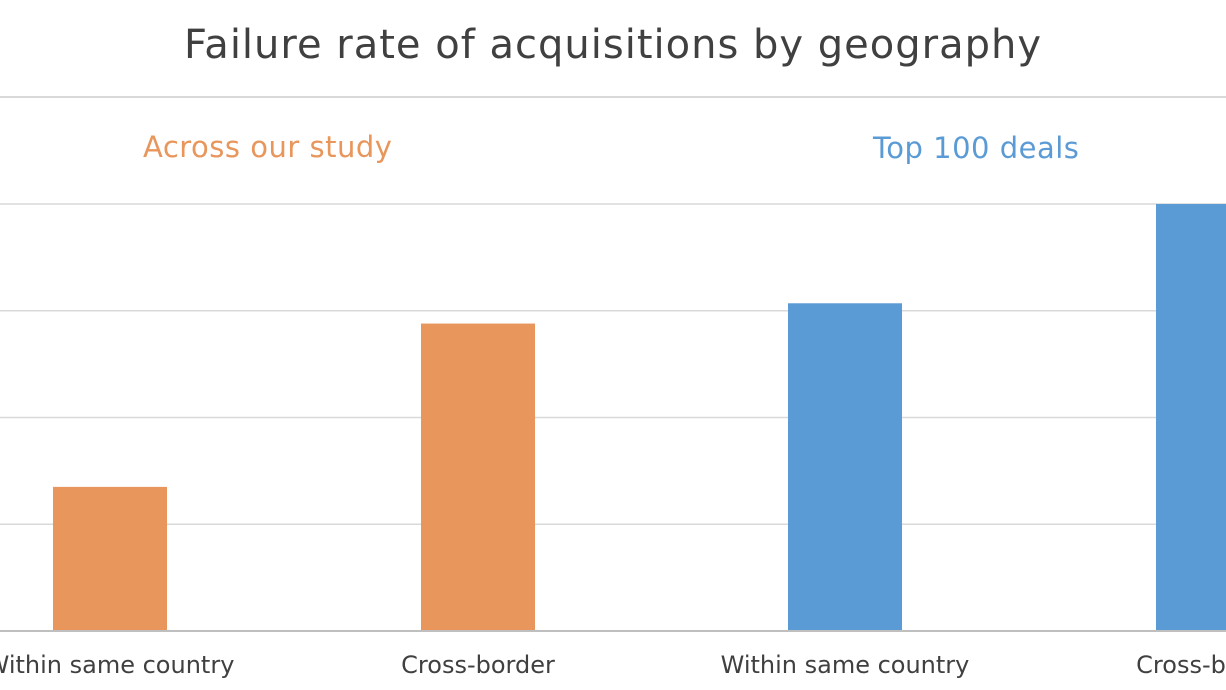 Image resolution: width=1226 pixels, height=690 pixels. Describe the element at coordinates (478, 665) in the screenshot. I see `x-tick-label-2: Cross-border` at that location.